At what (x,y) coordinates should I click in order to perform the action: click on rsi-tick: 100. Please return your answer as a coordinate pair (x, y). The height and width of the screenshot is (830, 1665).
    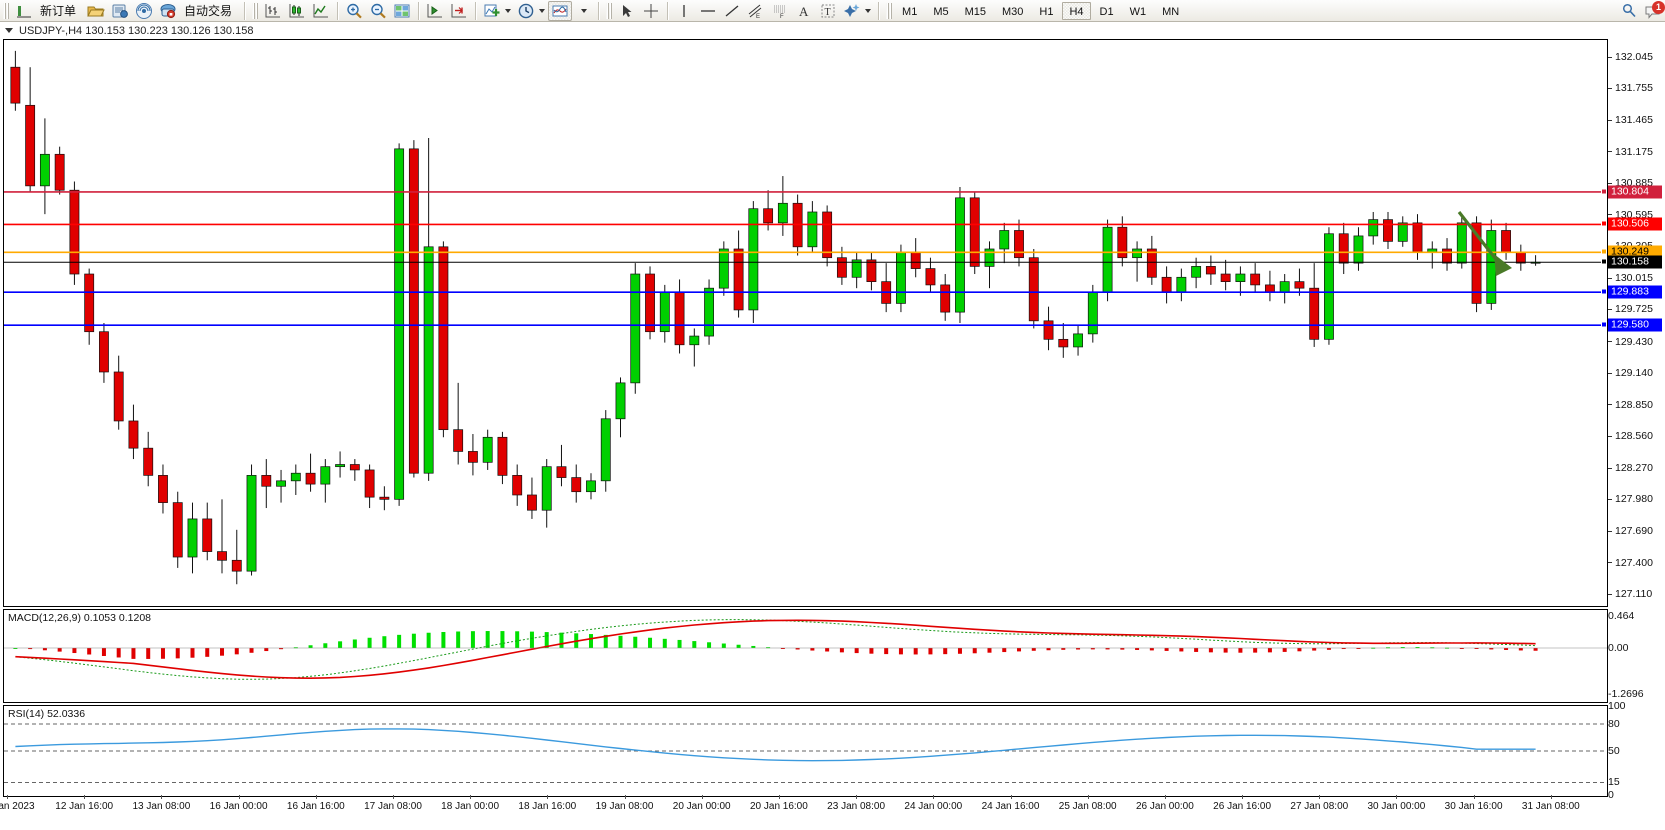
    Looking at the image, I should click on (1617, 706).